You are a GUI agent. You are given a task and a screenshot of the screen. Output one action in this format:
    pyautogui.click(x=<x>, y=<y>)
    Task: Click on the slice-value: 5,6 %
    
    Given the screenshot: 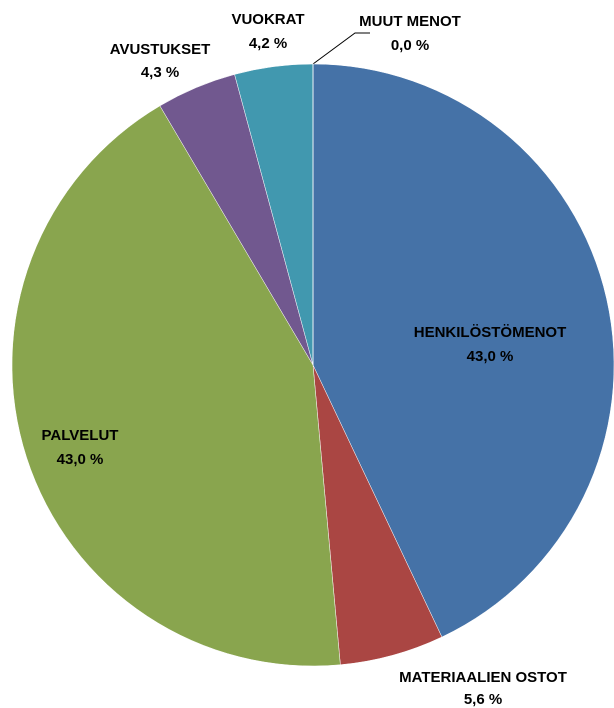 What is the action you would take?
    pyautogui.click(x=483, y=699)
    